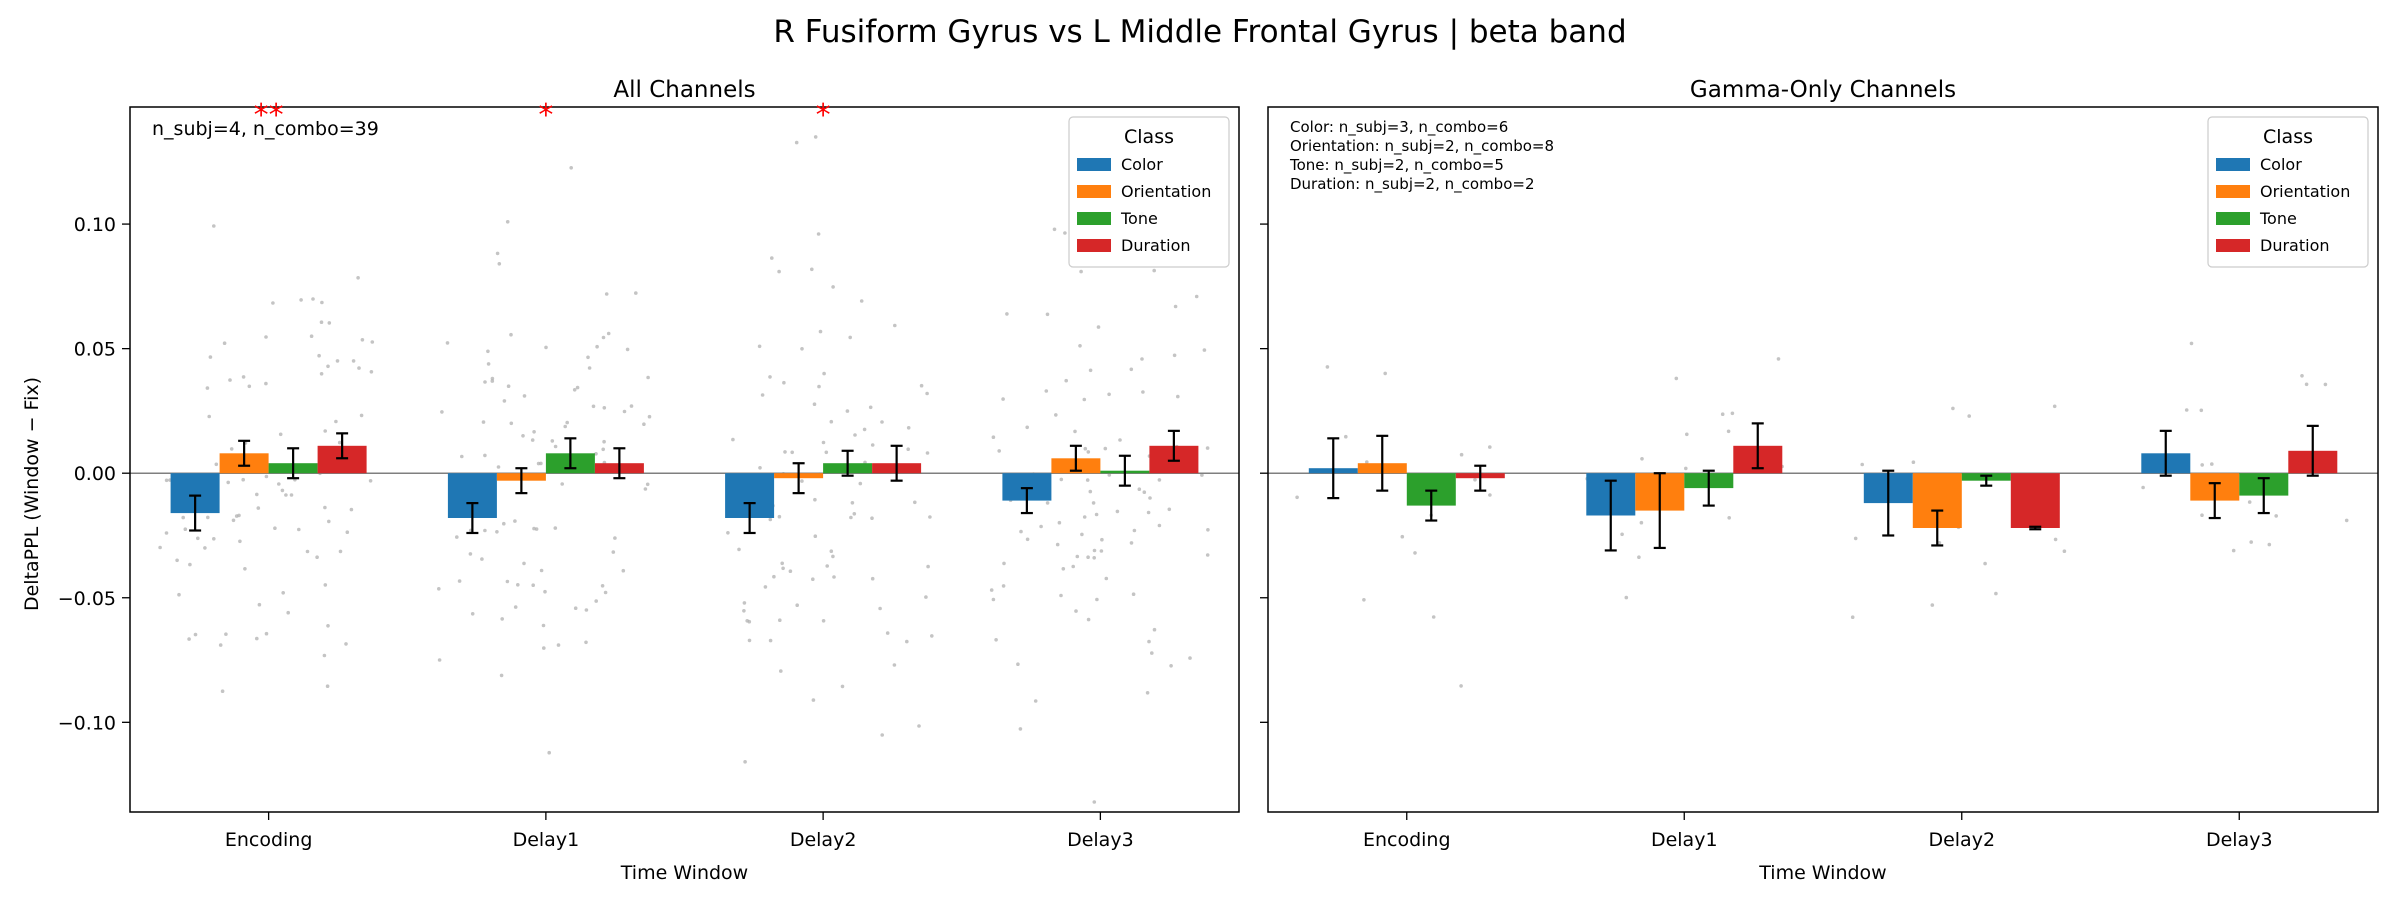 Image resolution: width=2400 pixels, height=900 pixels. Describe the element at coordinates (684, 873) in the screenshot. I see `x-axis-label: Time Window` at that location.